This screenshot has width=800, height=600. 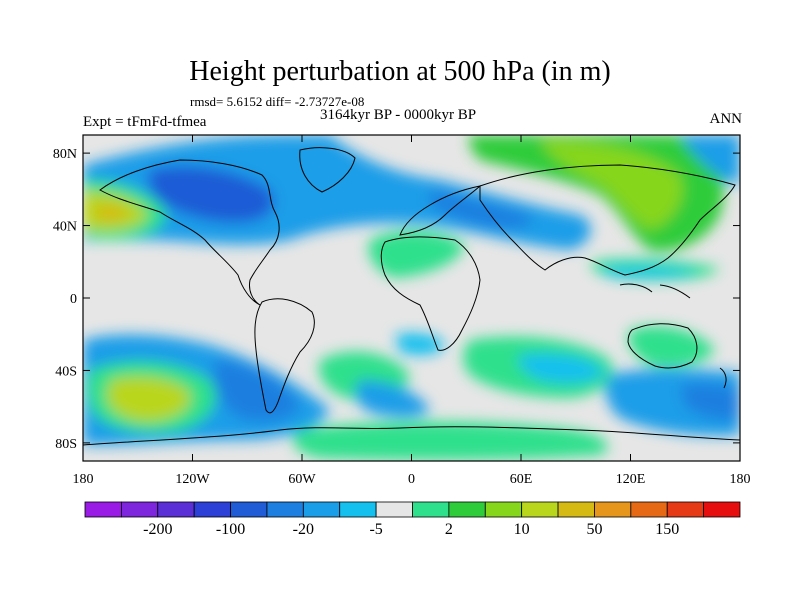 I want to click on positive-australia, so click(x=671, y=346).